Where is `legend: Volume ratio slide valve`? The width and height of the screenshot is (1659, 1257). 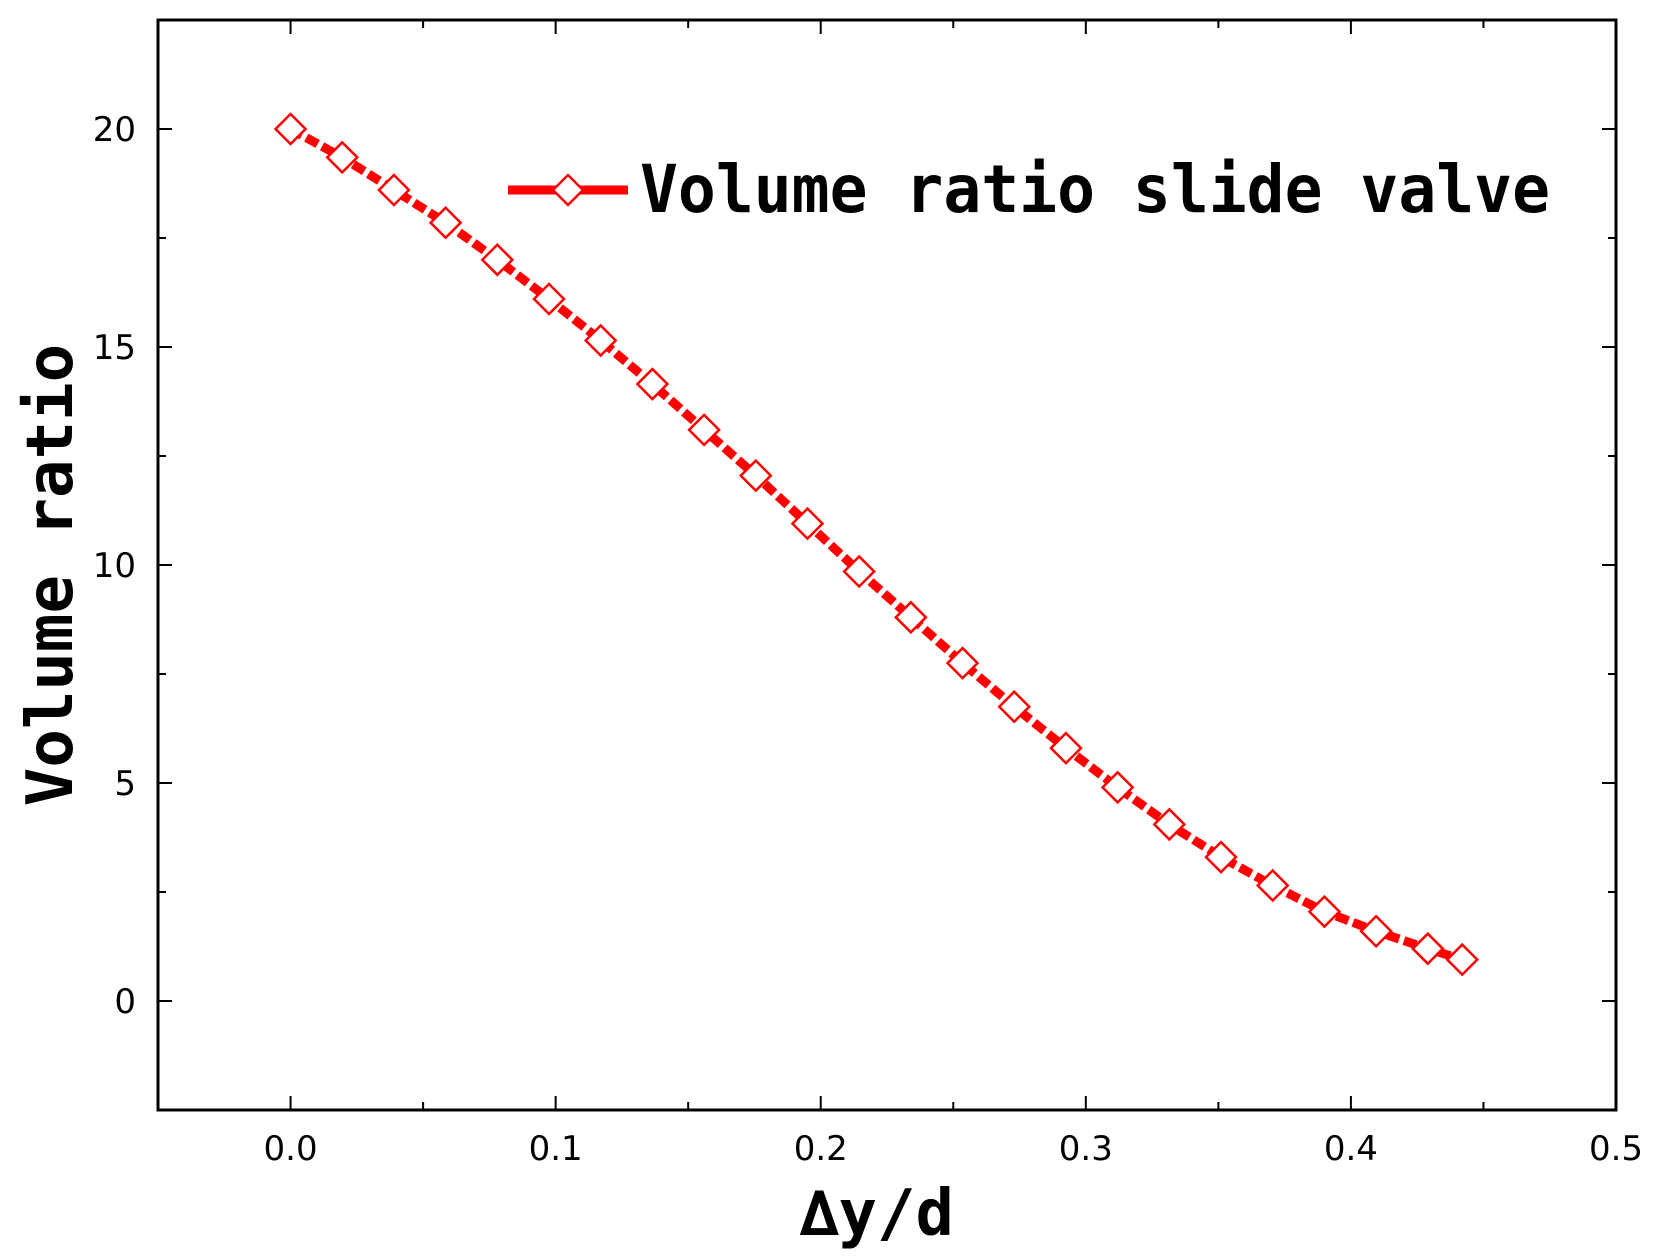
legend: Volume ratio slide valve is located at coordinates (1029, 189).